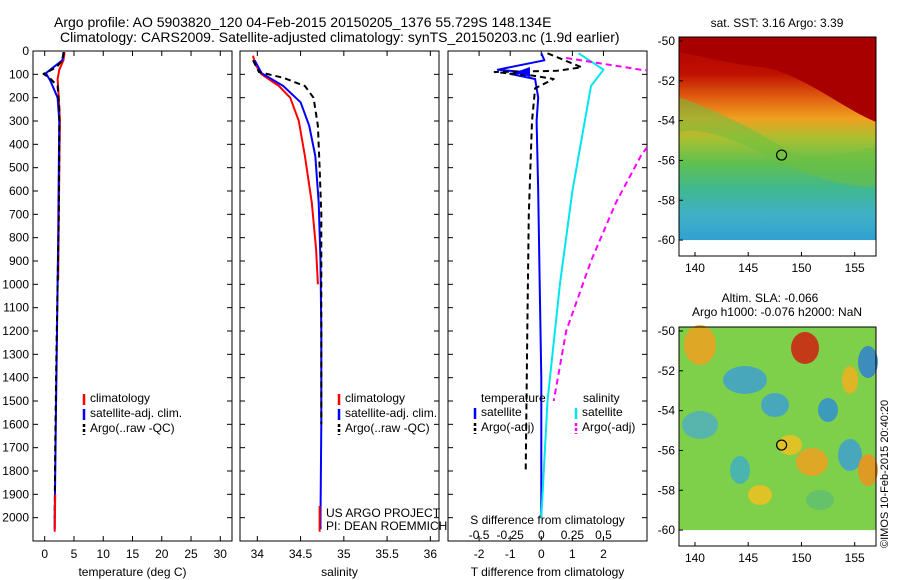 The image size is (900, 580). What do you see at coordinates (258, 554) in the screenshot?
I see `x-tick-label: 34` at bounding box center [258, 554].